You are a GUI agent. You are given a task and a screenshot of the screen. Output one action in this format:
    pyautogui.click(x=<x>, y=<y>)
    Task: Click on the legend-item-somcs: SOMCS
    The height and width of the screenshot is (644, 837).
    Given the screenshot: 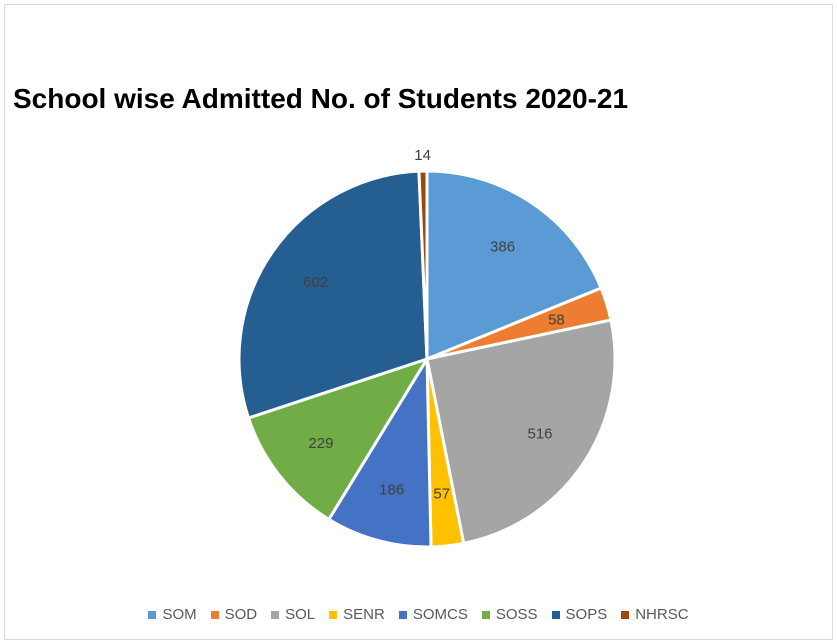 What is the action you would take?
    pyautogui.click(x=433, y=614)
    